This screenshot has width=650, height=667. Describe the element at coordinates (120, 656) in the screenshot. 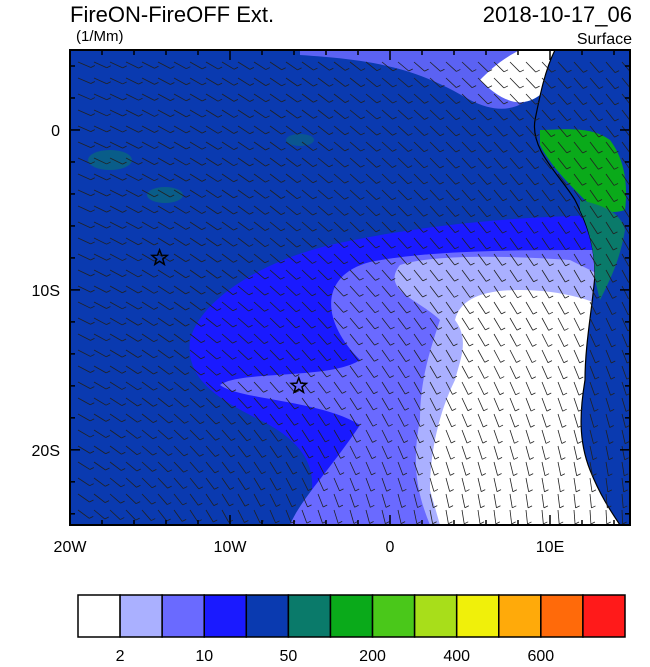

I see `colorbar-label: 2` at that location.